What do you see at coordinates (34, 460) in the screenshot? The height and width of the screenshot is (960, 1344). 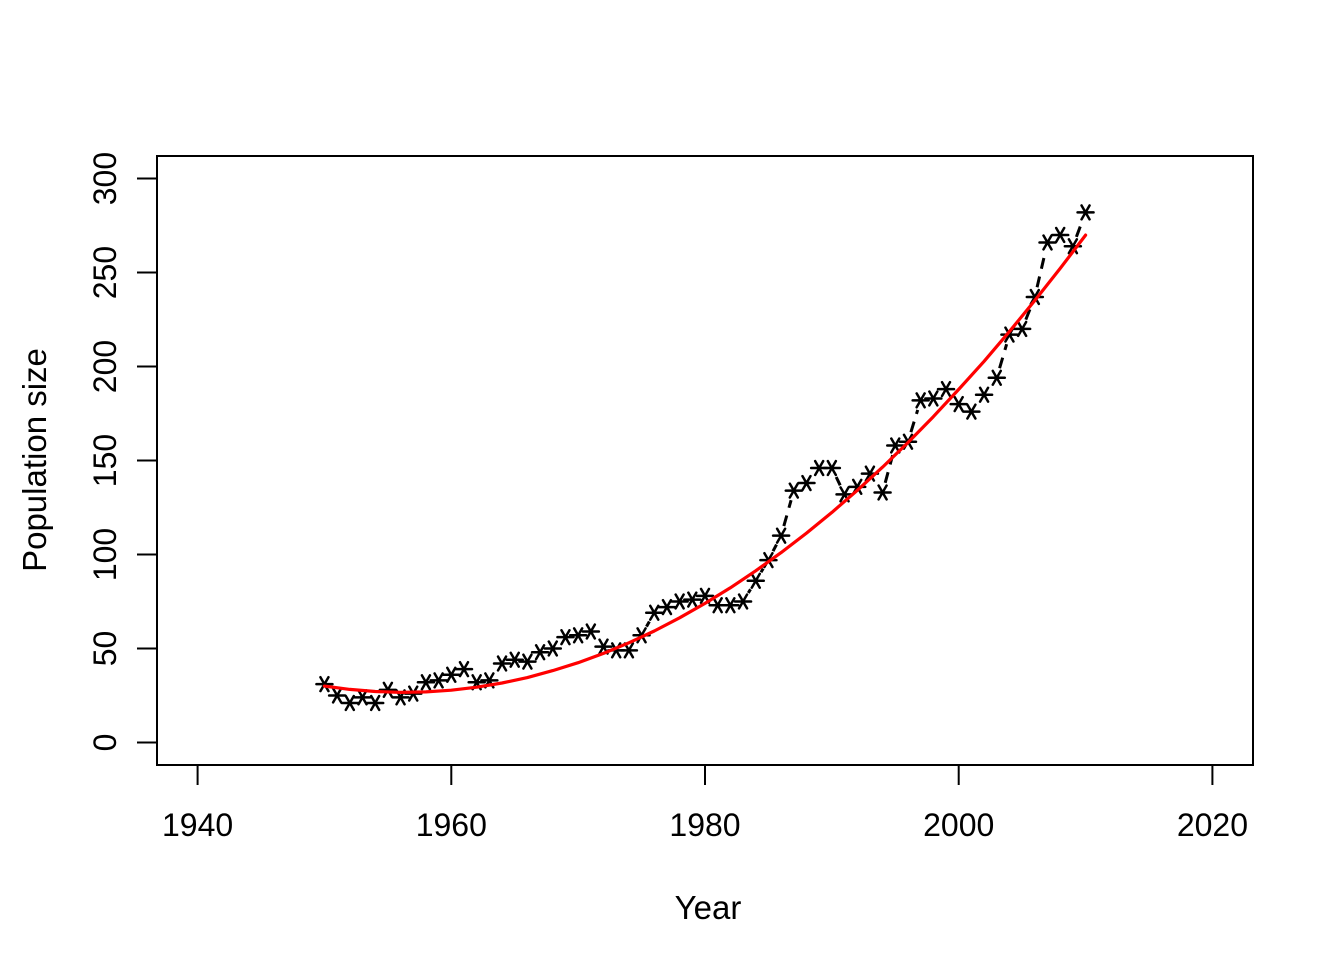 I see `y-axis-label: Population size` at bounding box center [34, 460].